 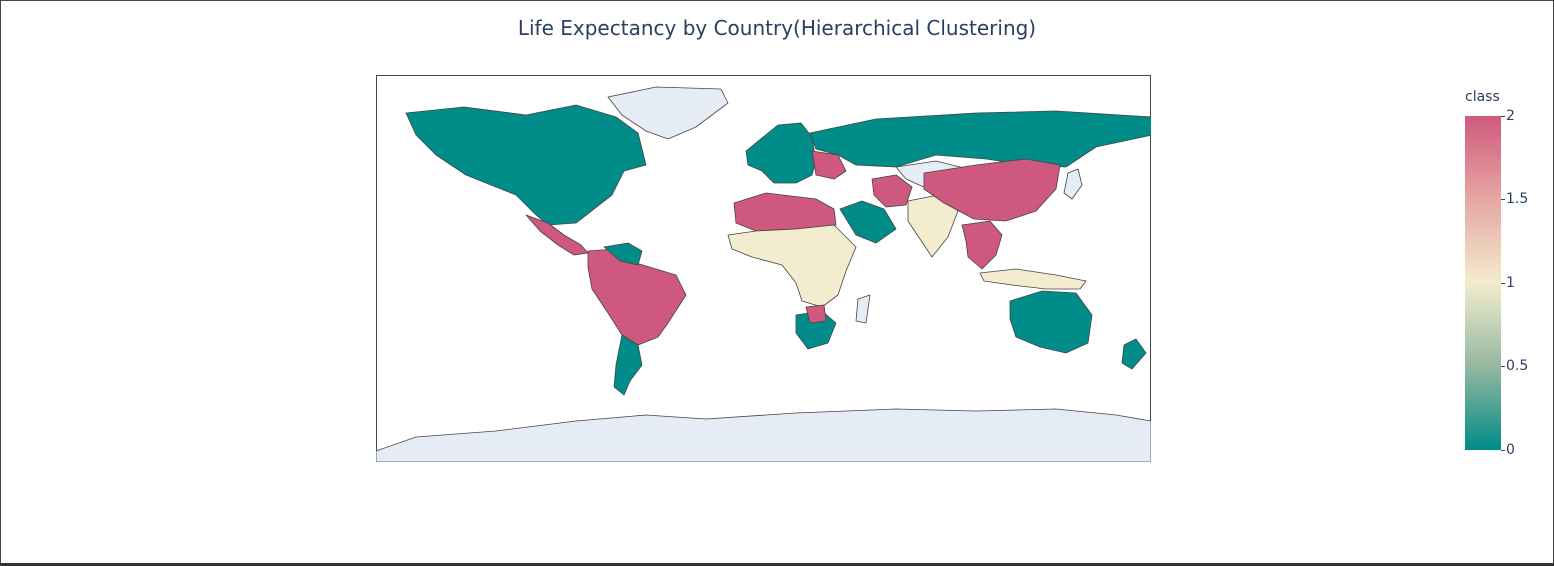 I want to click on region-china, so click(x=992, y=190).